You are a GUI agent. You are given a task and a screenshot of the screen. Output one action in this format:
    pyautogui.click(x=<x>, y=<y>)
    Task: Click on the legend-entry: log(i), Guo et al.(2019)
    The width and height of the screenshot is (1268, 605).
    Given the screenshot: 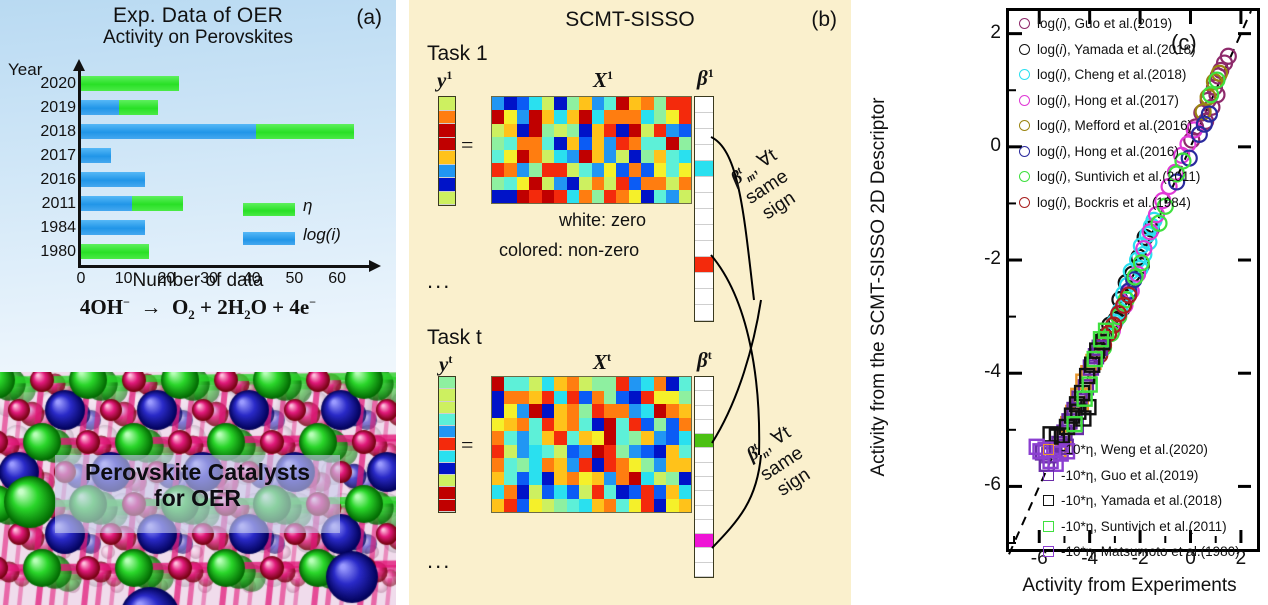 What is the action you would take?
    pyautogui.click(x=1095, y=23)
    